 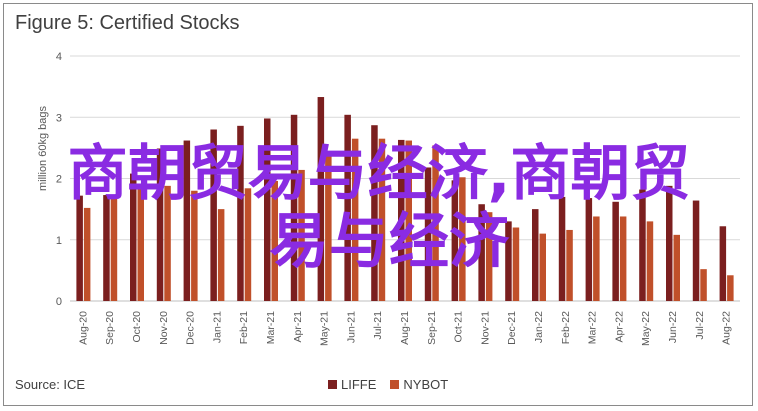 What do you see at coordinates (405, 328) in the screenshot?
I see `x-tick-label: Aug-21` at bounding box center [405, 328].